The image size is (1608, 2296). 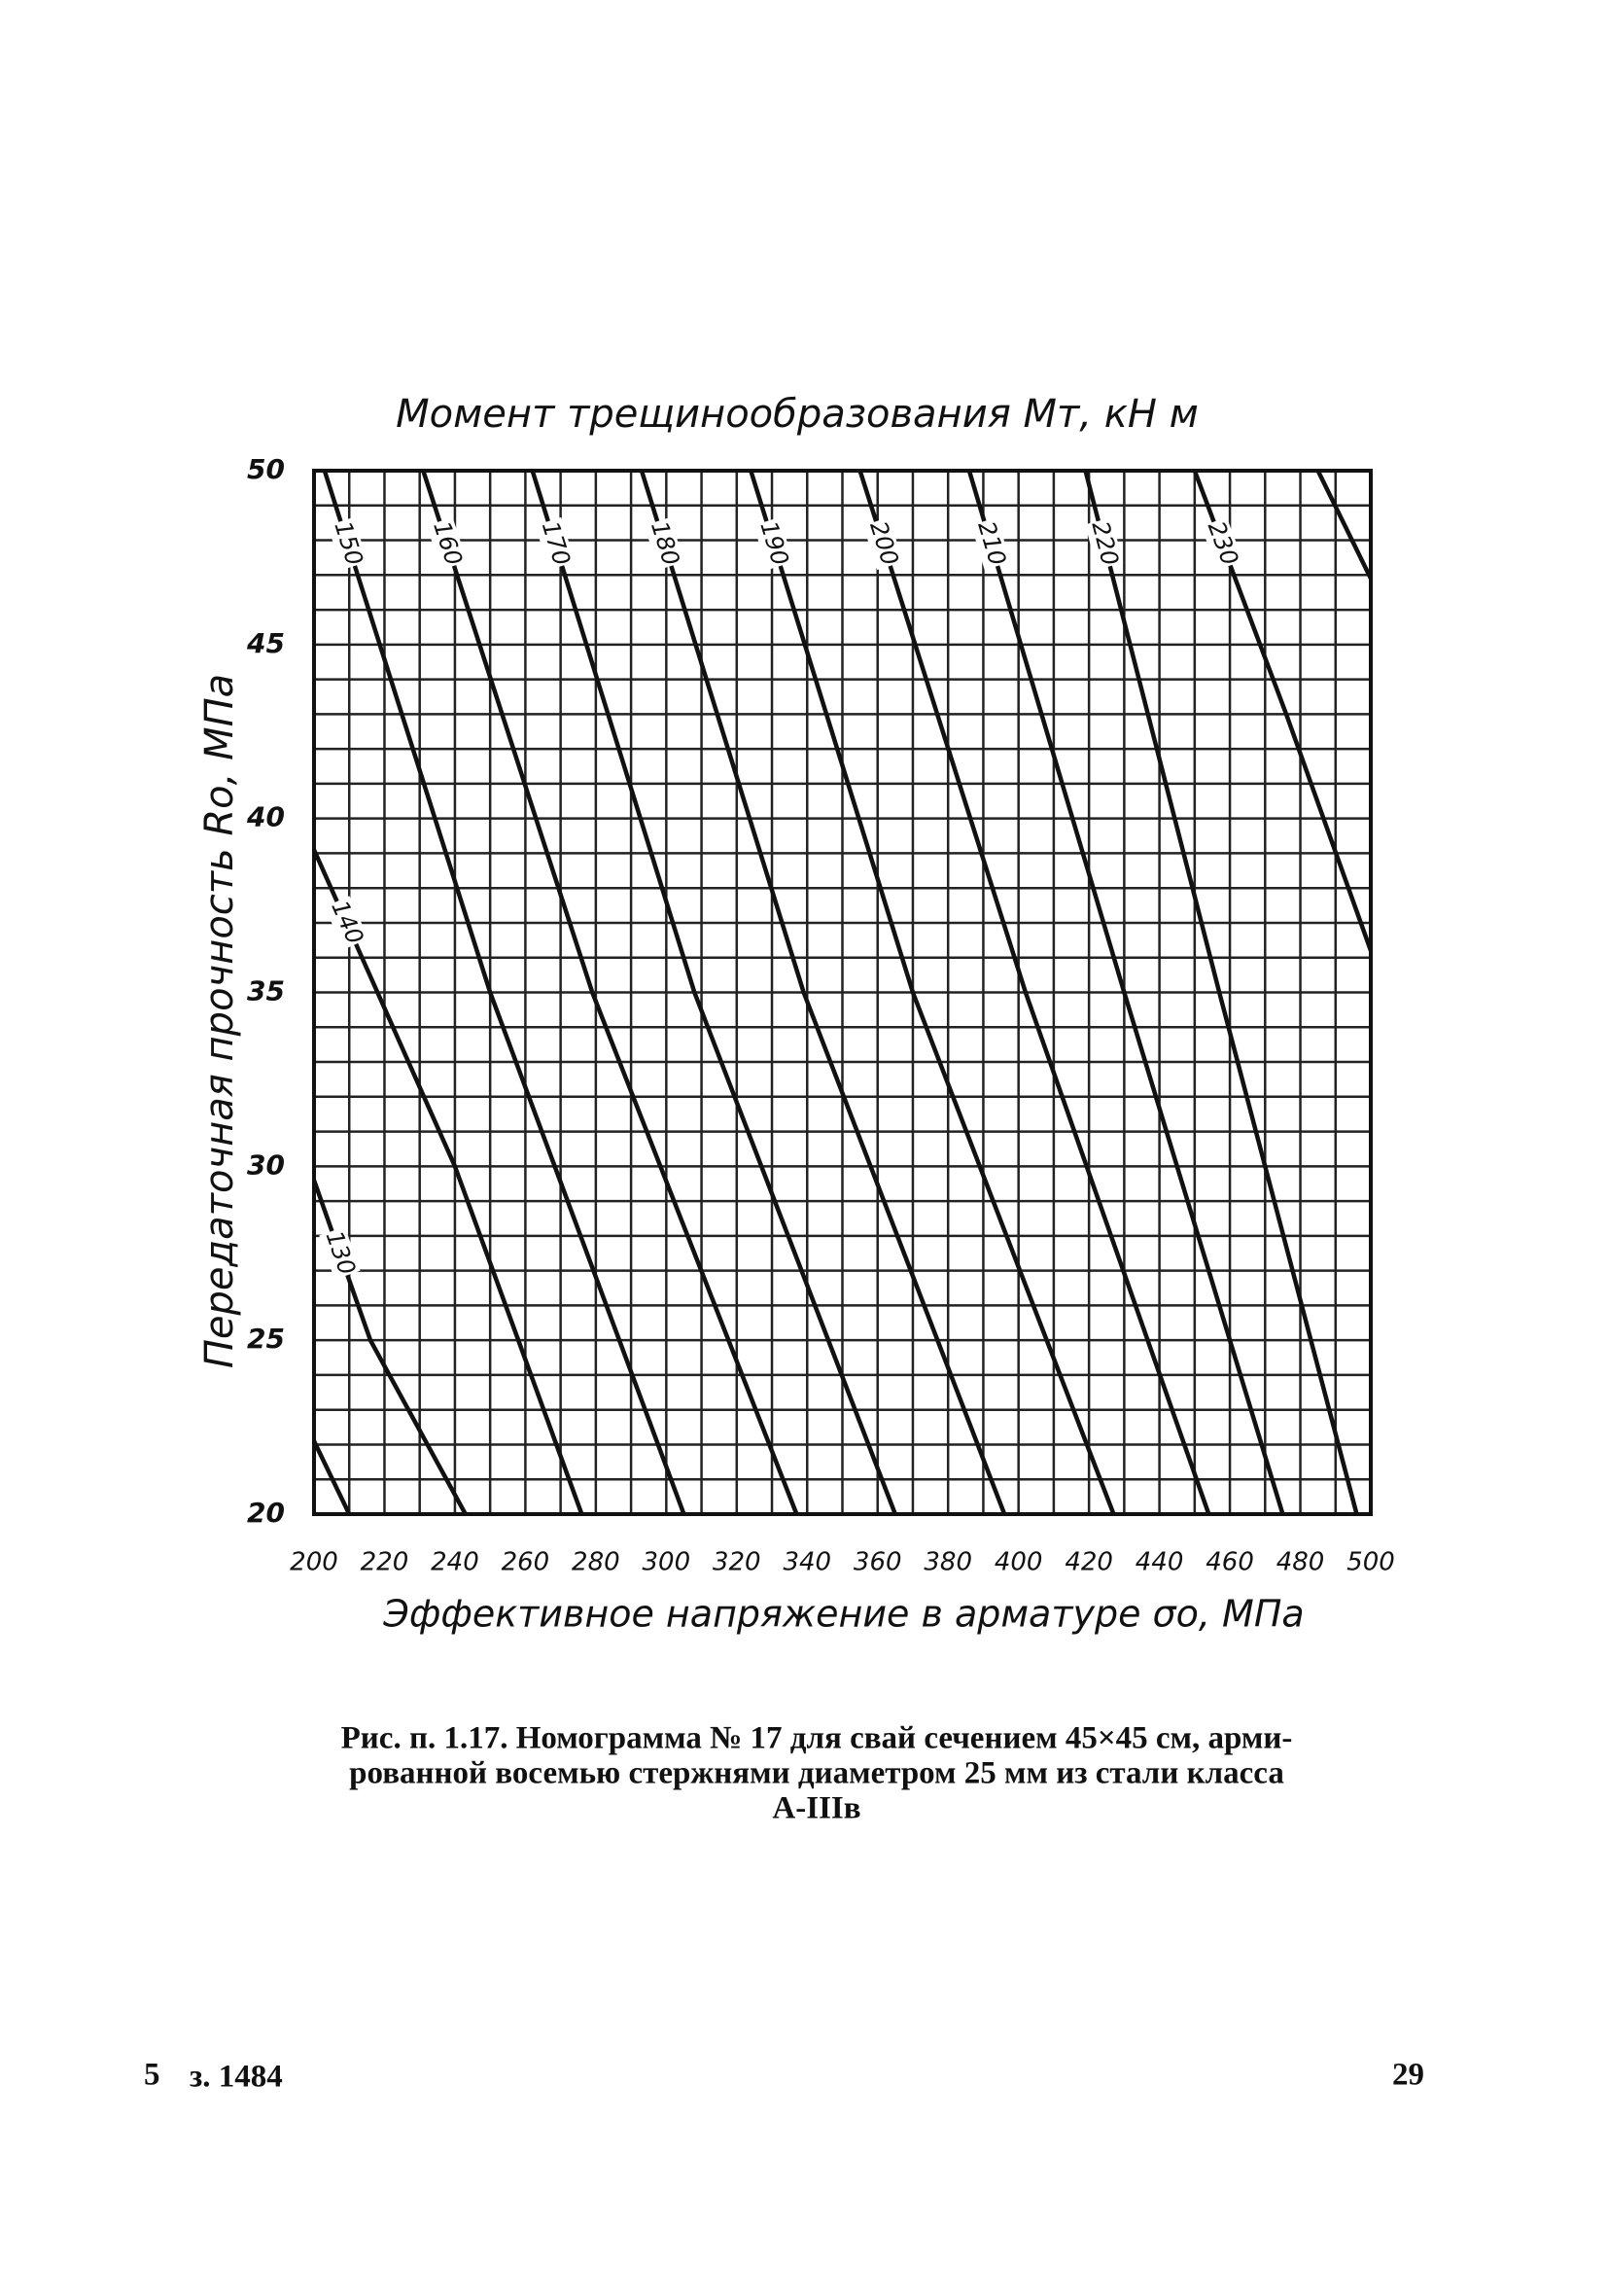 I want to click on x-tick-label: 340, so click(x=807, y=1563).